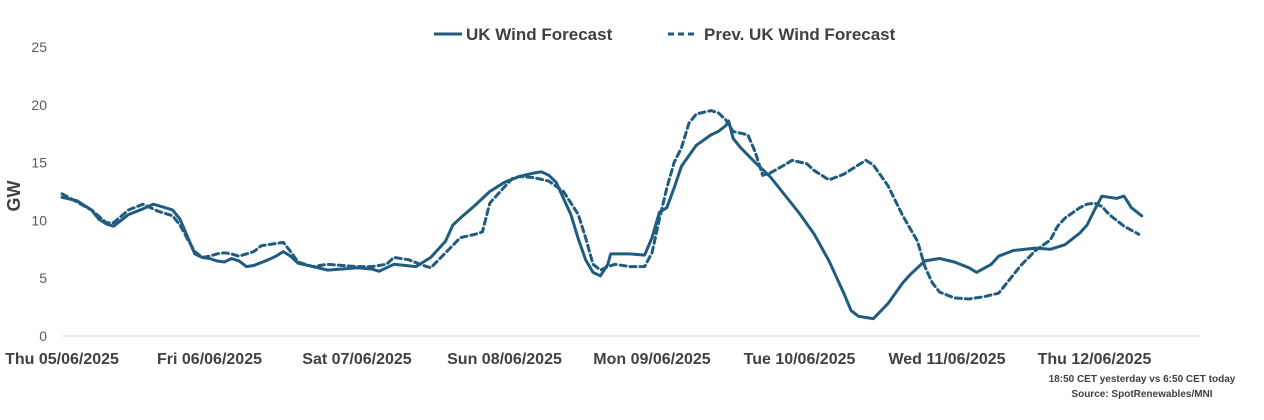 Image resolution: width=1264 pixels, height=420 pixels. What do you see at coordinates (43, 336) in the screenshot?
I see `y-tick-label: 0` at bounding box center [43, 336].